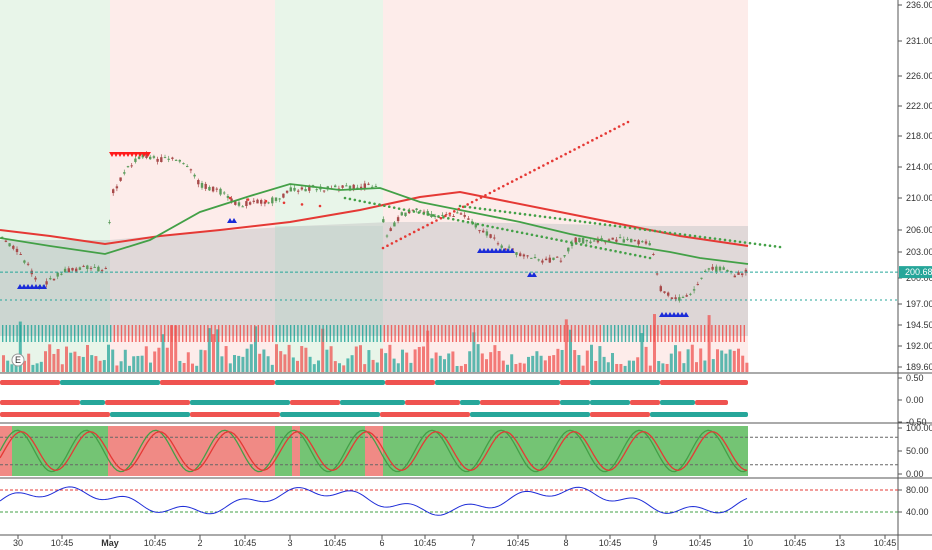  I want to click on buy-arrow, so click(666, 314).